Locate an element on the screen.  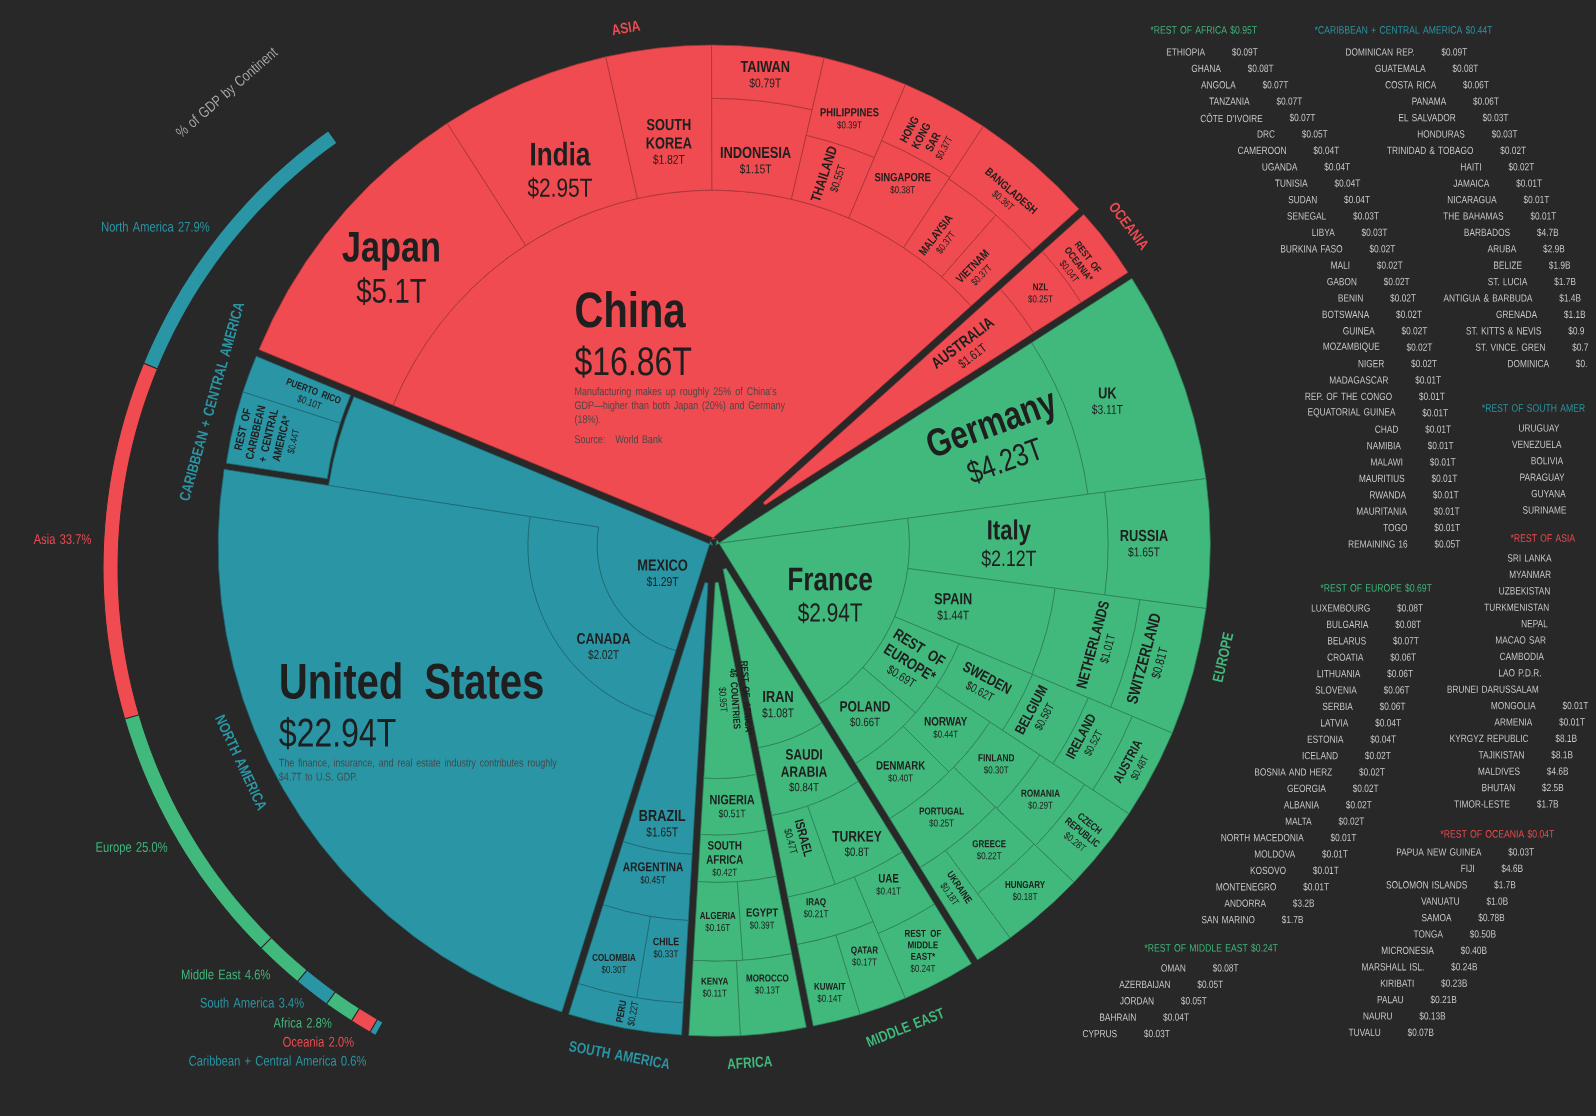
category-label: SOUTH KOREA is located at coordinates (669, 133).